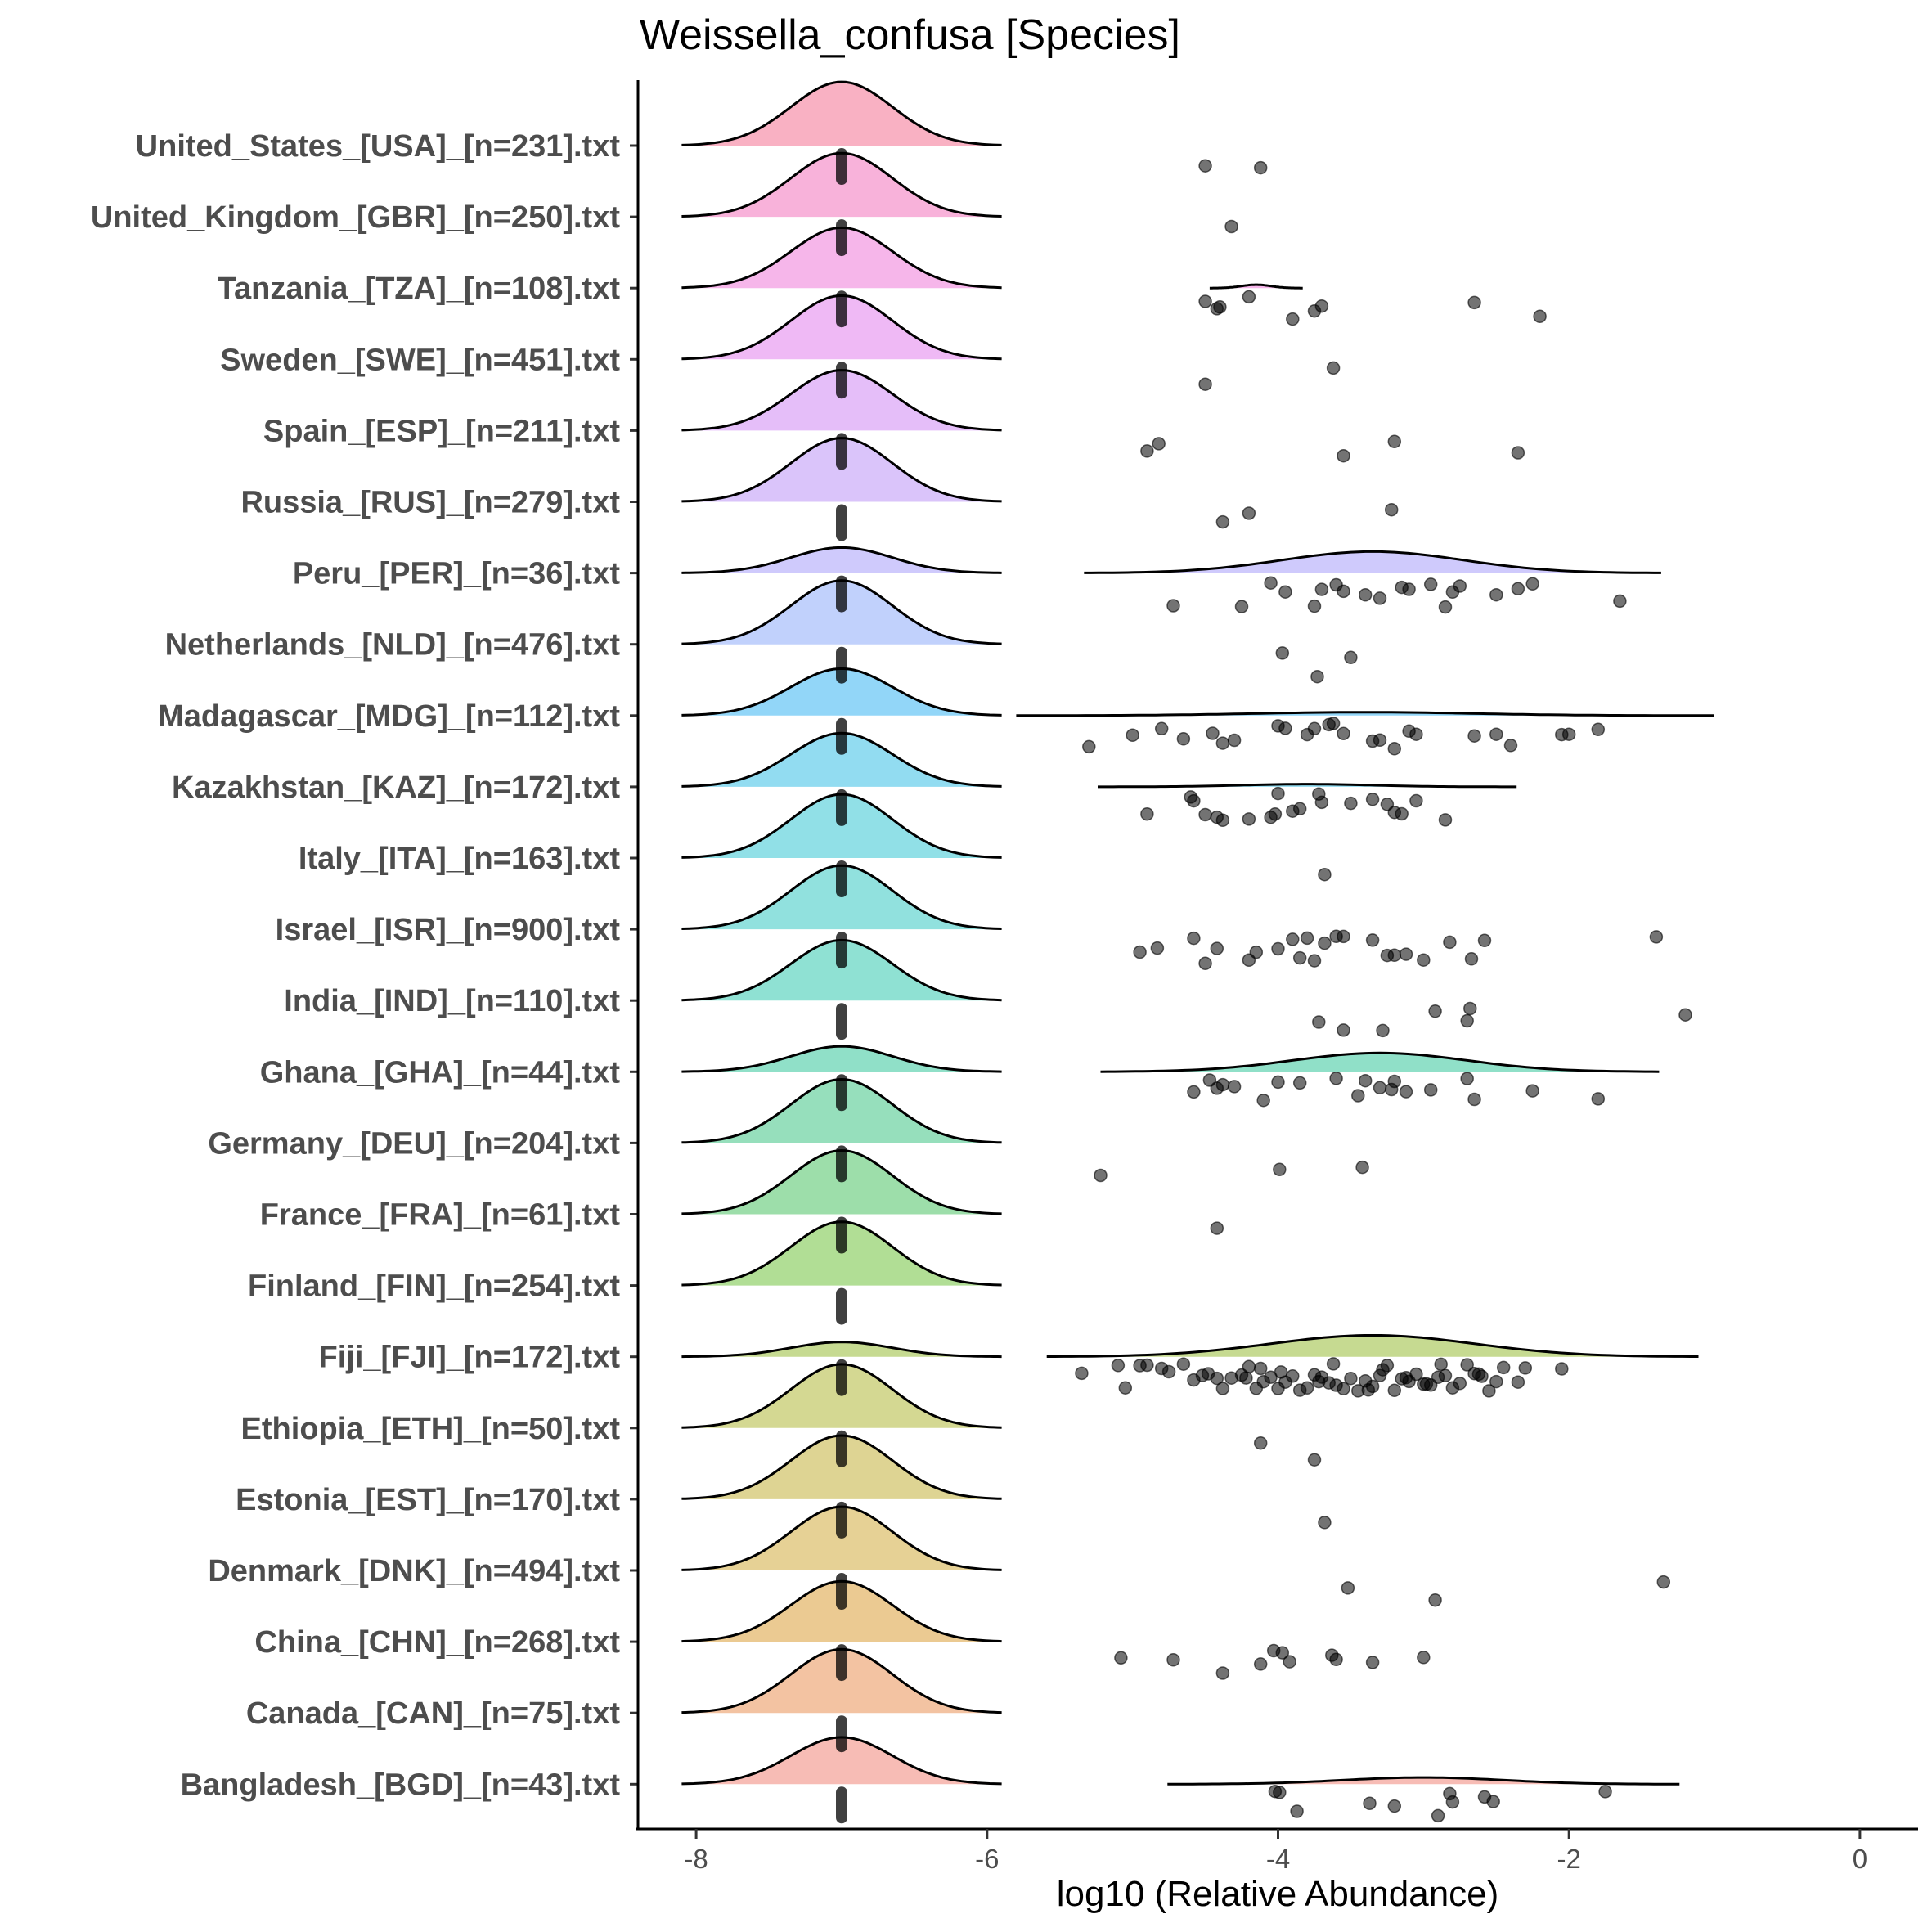  What do you see at coordinates (420, 360) in the screenshot?
I see `y-tick-label: Sweden_[SWE]_[n=451].txt` at bounding box center [420, 360].